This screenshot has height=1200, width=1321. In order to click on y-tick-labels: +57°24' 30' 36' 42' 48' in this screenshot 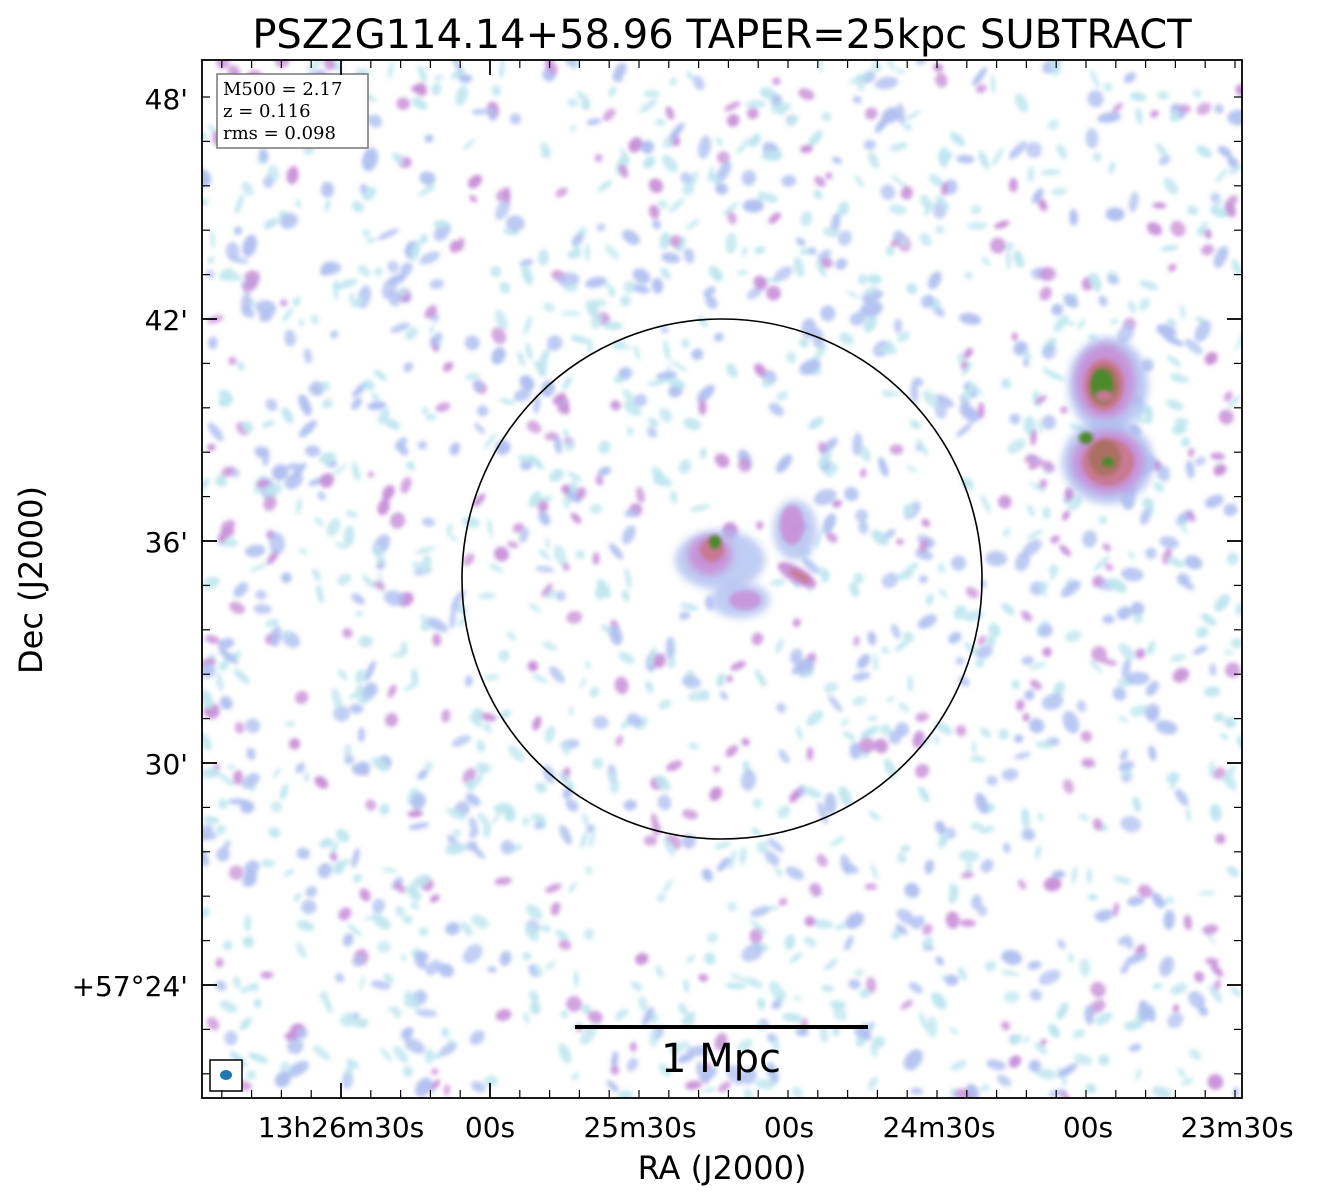, I will do `click(130, 543)`.